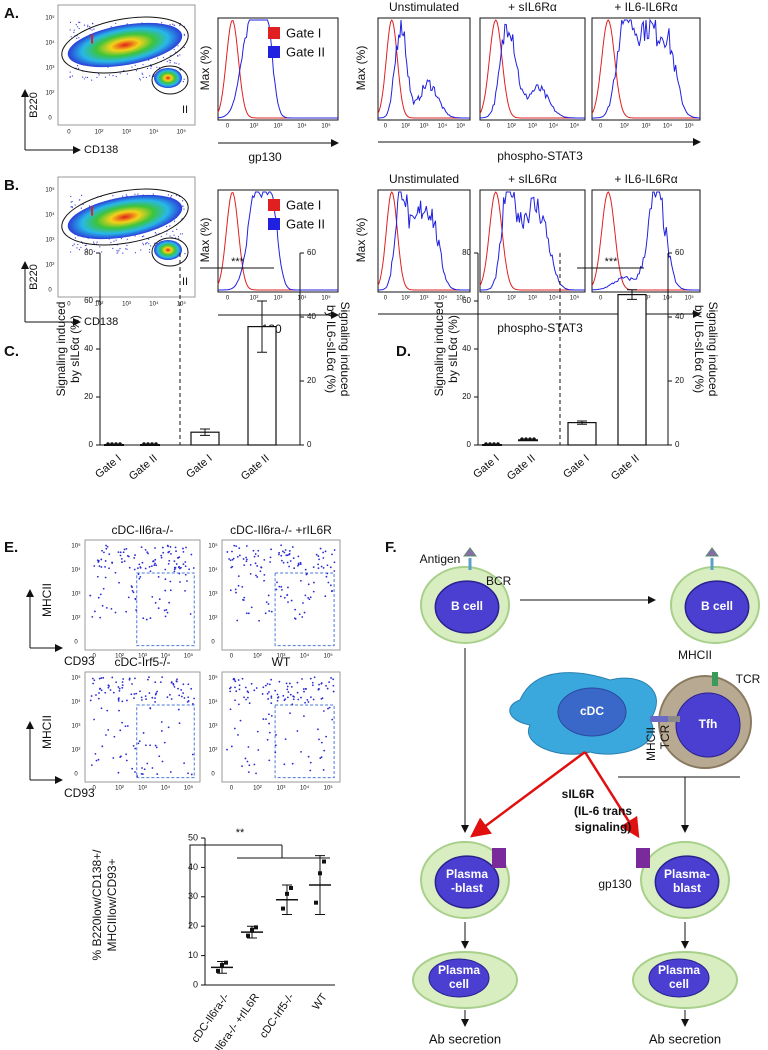 The image size is (768, 1050). Describe the element at coordinates (612, 262) in the screenshot. I see `significance: ***` at that location.